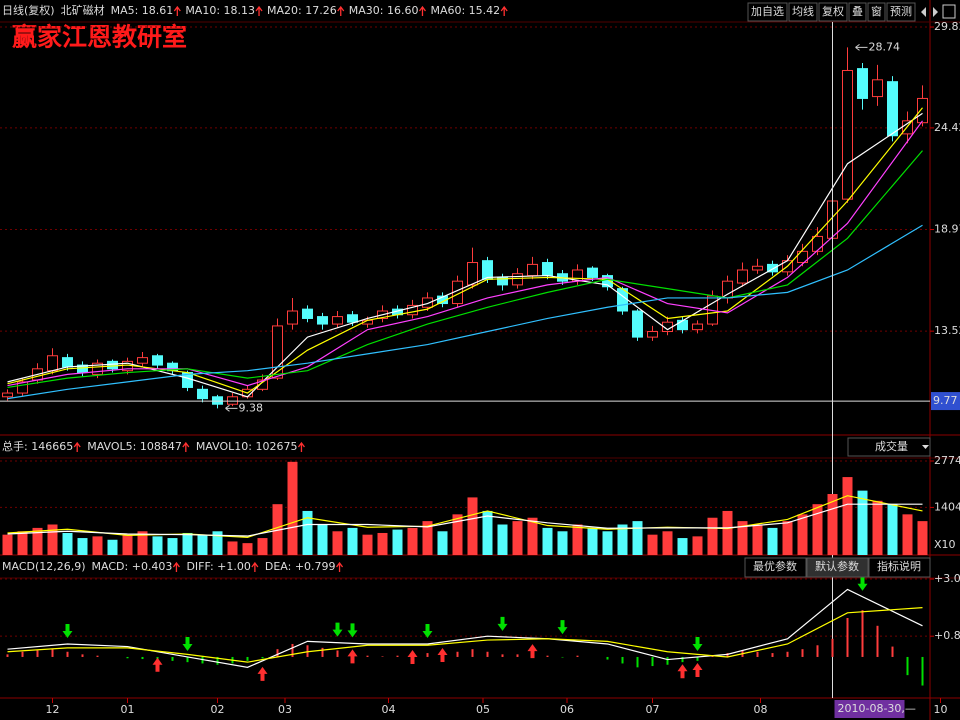 Image resolution: width=960 pixels, height=720 pixels. What do you see at coordinates (876, 11) in the screenshot?
I see `toolbar-button: 窗` at bounding box center [876, 11].